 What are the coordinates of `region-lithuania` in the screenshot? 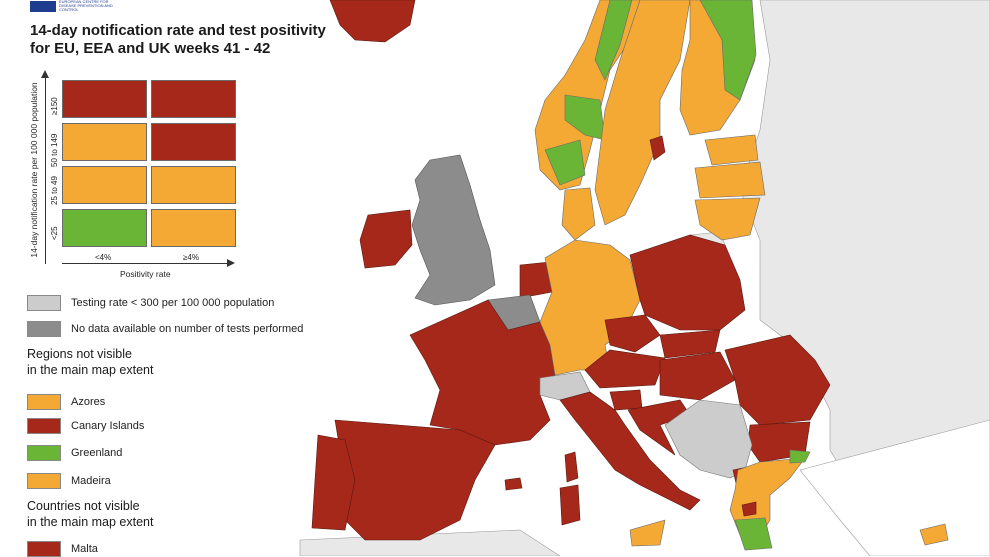 It's located at (727, 219).